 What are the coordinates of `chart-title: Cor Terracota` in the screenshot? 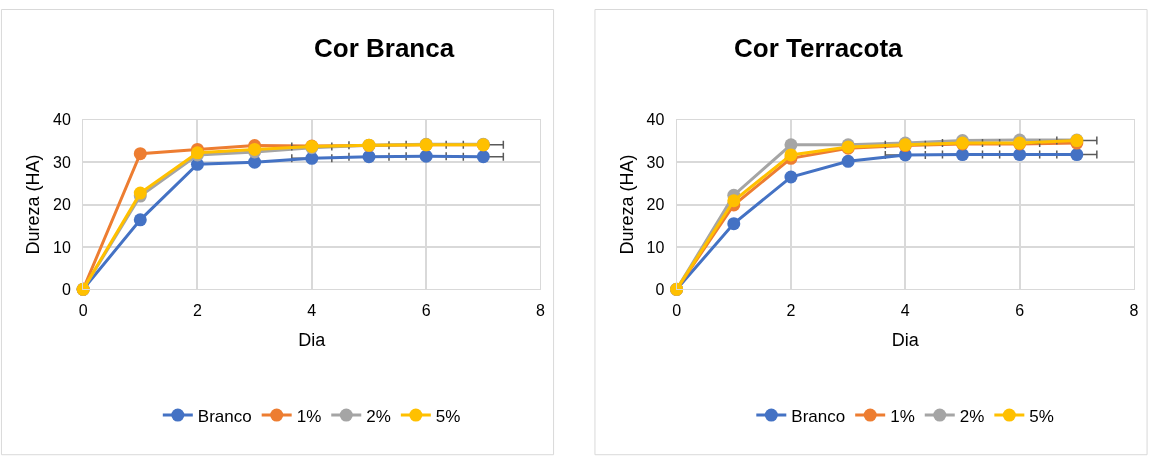 It's located at (819, 48).